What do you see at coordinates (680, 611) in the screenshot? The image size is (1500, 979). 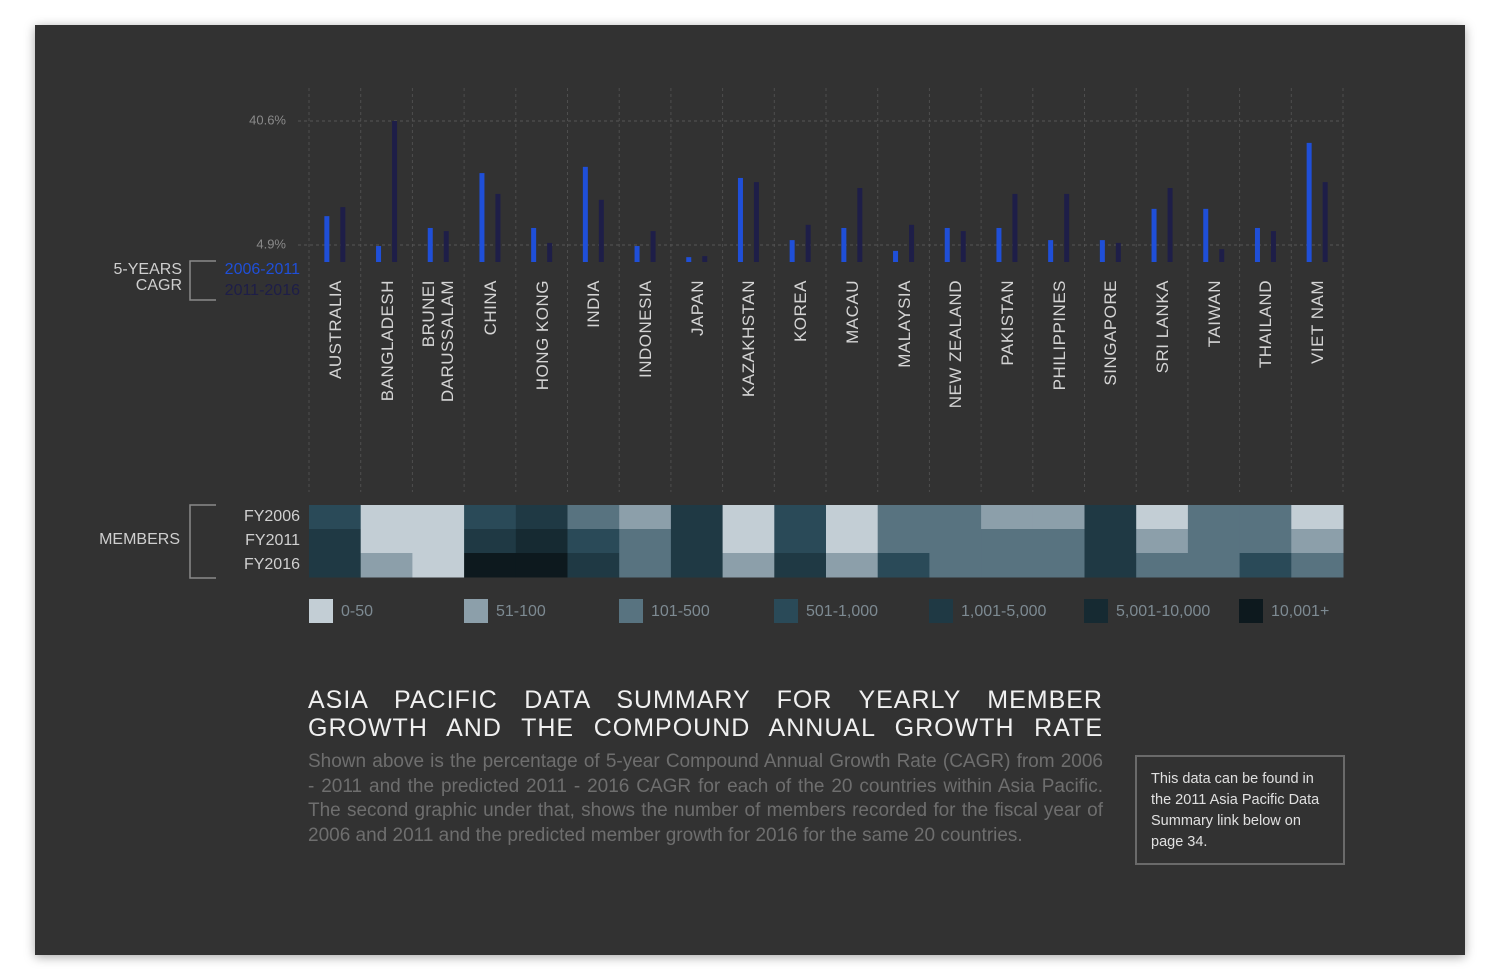 I see `legend-label: 101-500` at bounding box center [680, 611].